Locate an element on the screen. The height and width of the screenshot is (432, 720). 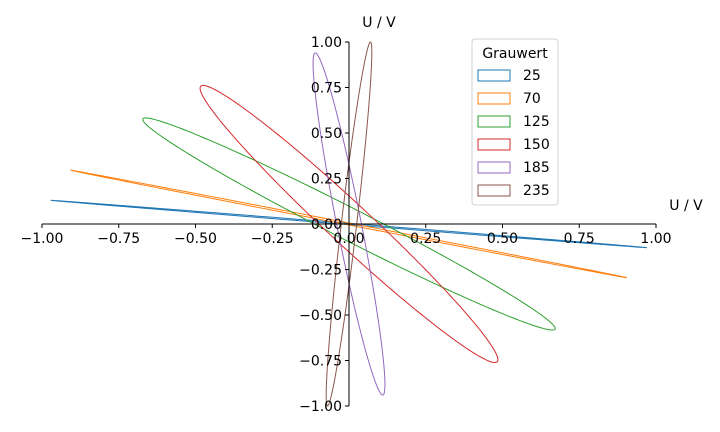
legend-label-150: 150 is located at coordinates (536, 145).